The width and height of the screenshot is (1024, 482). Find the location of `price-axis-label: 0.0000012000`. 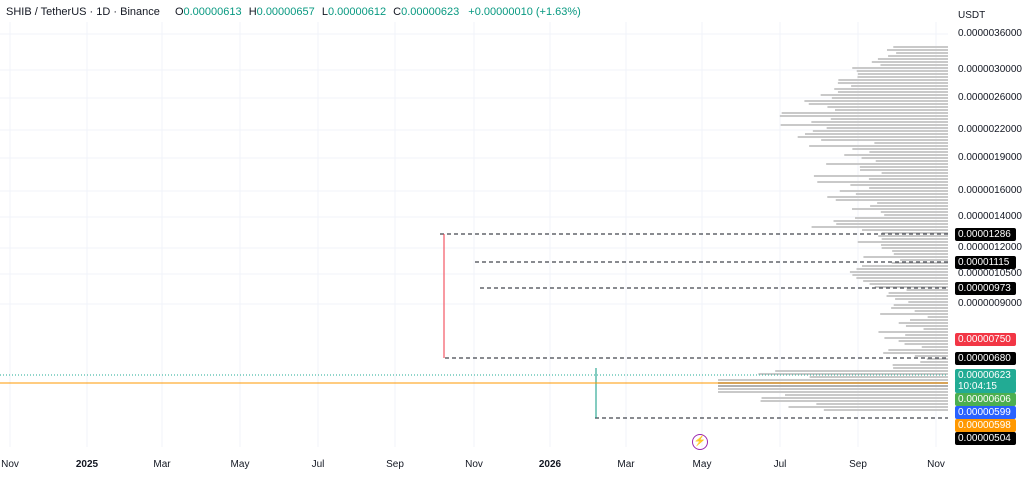

price-axis-label: 0.0000012000 is located at coordinates (990, 247).